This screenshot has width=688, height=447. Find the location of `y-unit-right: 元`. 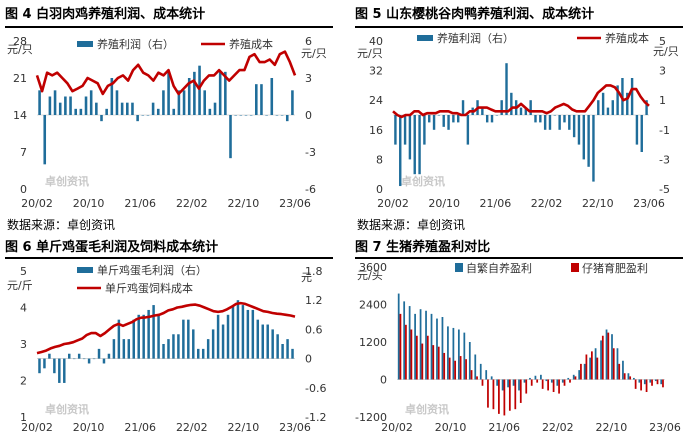

y-unit-right: 元 is located at coordinates (306, 277).